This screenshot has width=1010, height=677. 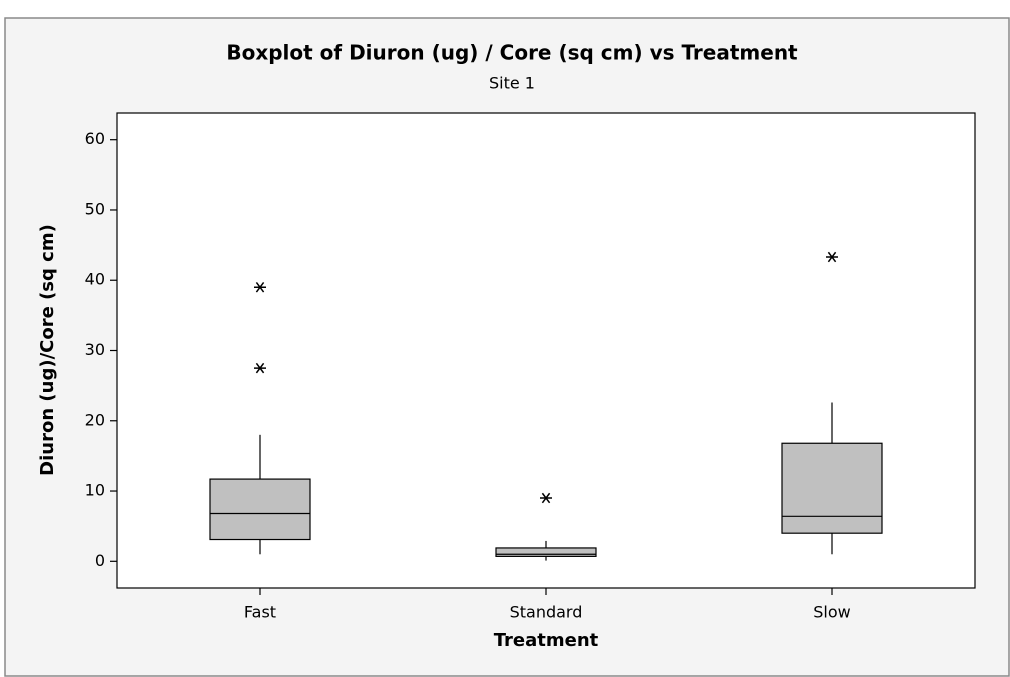 What do you see at coordinates (546, 612) in the screenshot?
I see `x-tick-label: Standard` at bounding box center [546, 612].